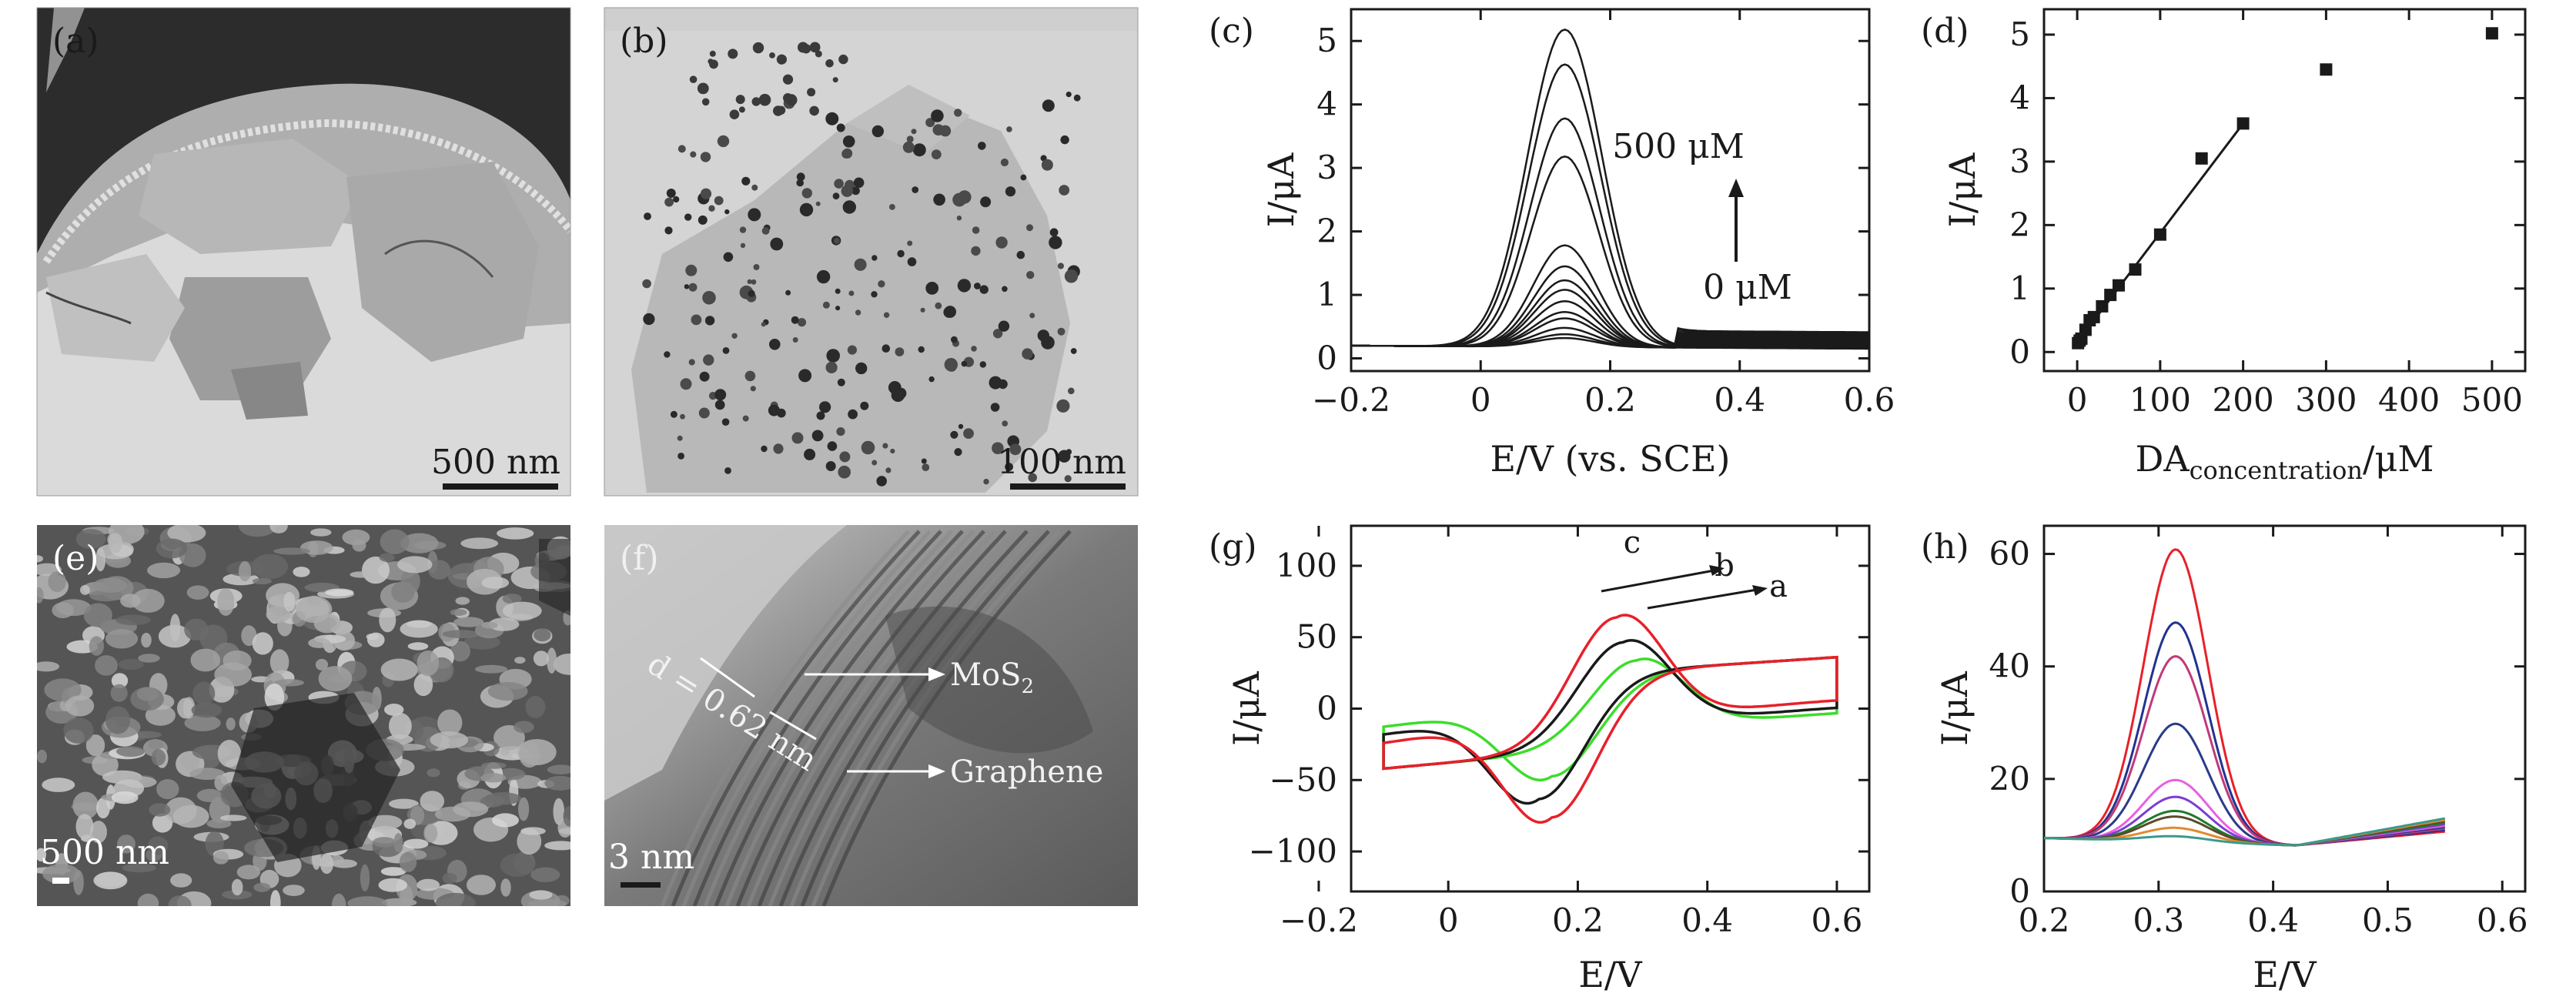 This screenshot has width=2576, height=1000. Describe the element at coordinates (2409, 400) in the screenshot. I see `x-tick-label: 400` at that location.